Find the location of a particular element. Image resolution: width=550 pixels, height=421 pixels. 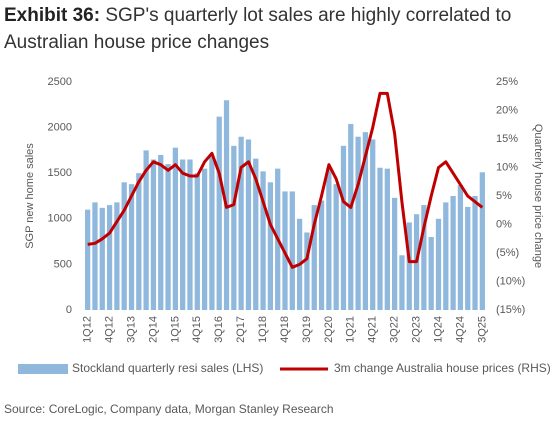

y2-tick-label: (5%) is located at coordinates (507, 253).